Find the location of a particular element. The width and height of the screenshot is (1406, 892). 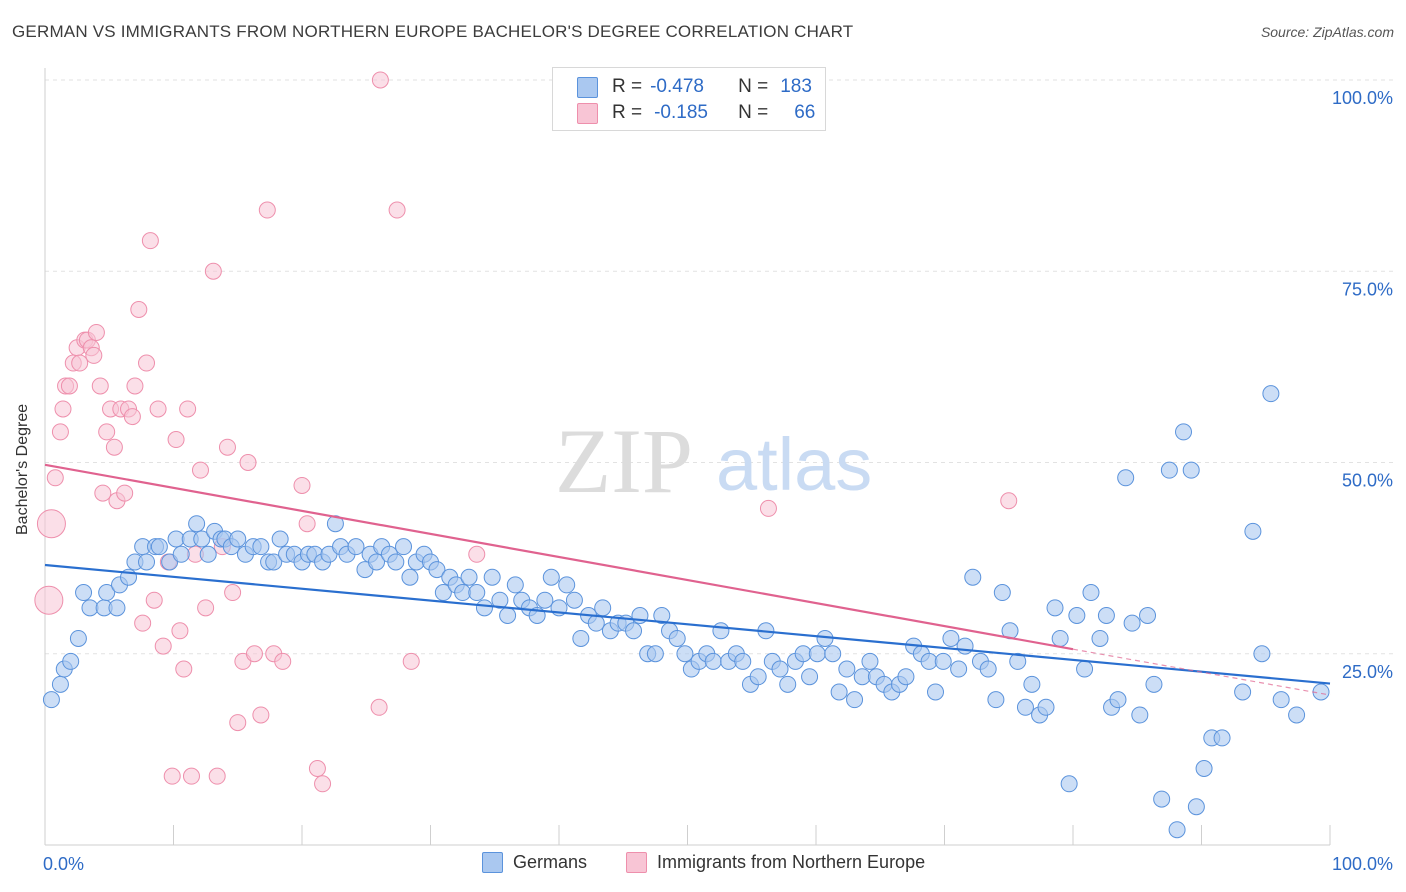

series-legend: Germans Immigrants from Northern Europe is located at coordinates (703, 865).